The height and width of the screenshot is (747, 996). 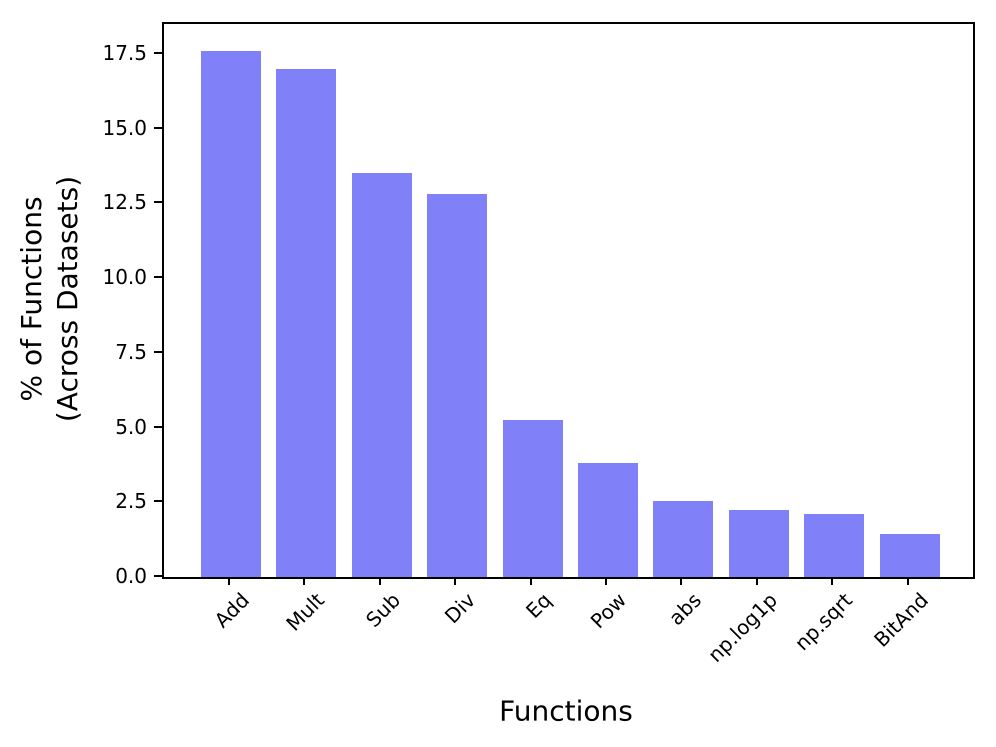 I want to click on y-tick-label: 7.5, so click(x=131, y=351).